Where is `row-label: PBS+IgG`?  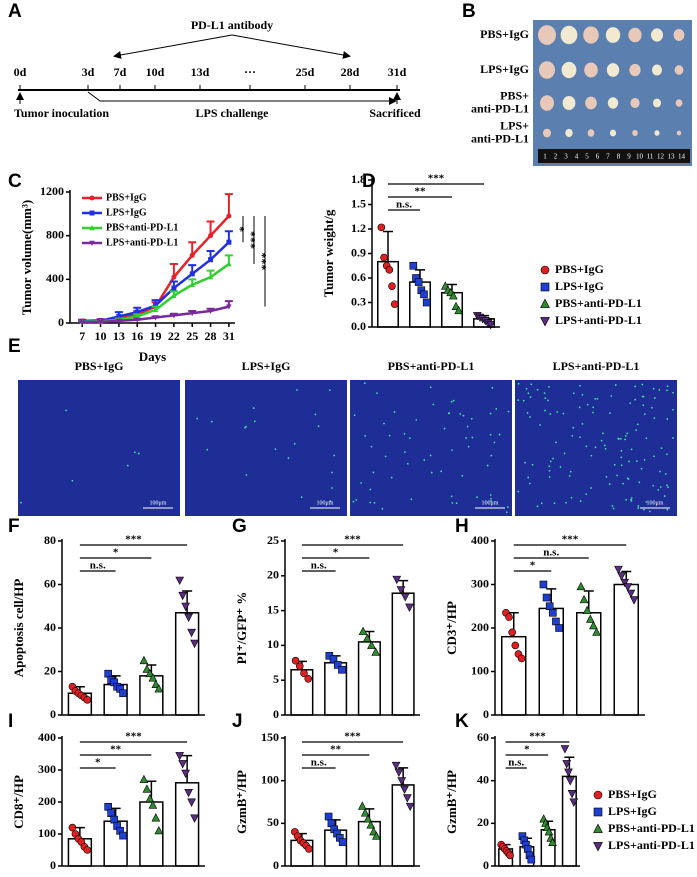
row-label: PBS+IgG is located at coordinates (504, 34).